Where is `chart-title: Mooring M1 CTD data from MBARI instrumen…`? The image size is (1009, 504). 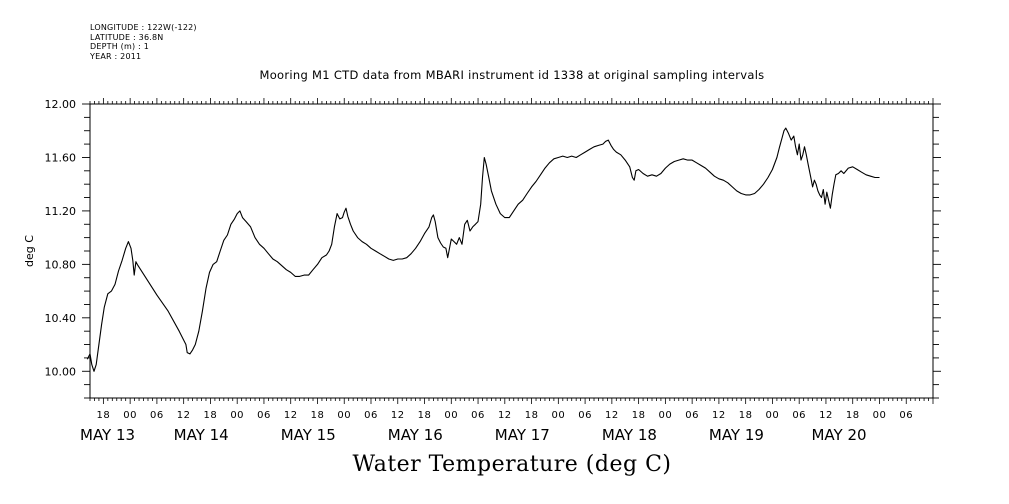
chart-title: Mooring M1 CTD data from MBARI instrumen… is located at coordinates (512, 75).